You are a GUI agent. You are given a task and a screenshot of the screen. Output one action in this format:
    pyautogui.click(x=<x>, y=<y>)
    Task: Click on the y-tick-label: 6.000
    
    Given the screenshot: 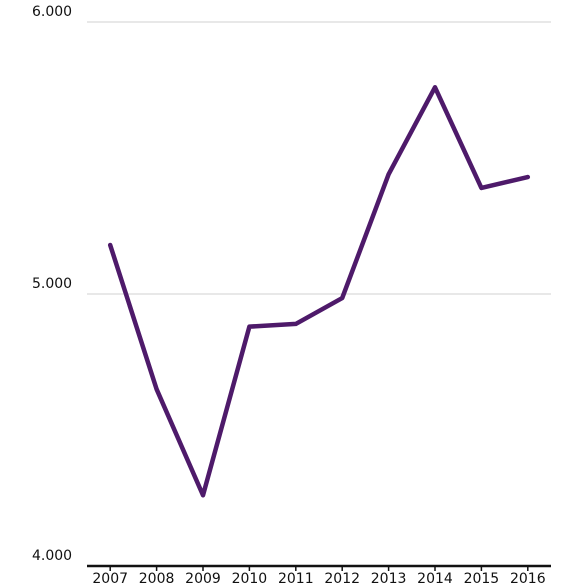 What is the action you would take?
    pyautogui.click(x=52, y=12)
    